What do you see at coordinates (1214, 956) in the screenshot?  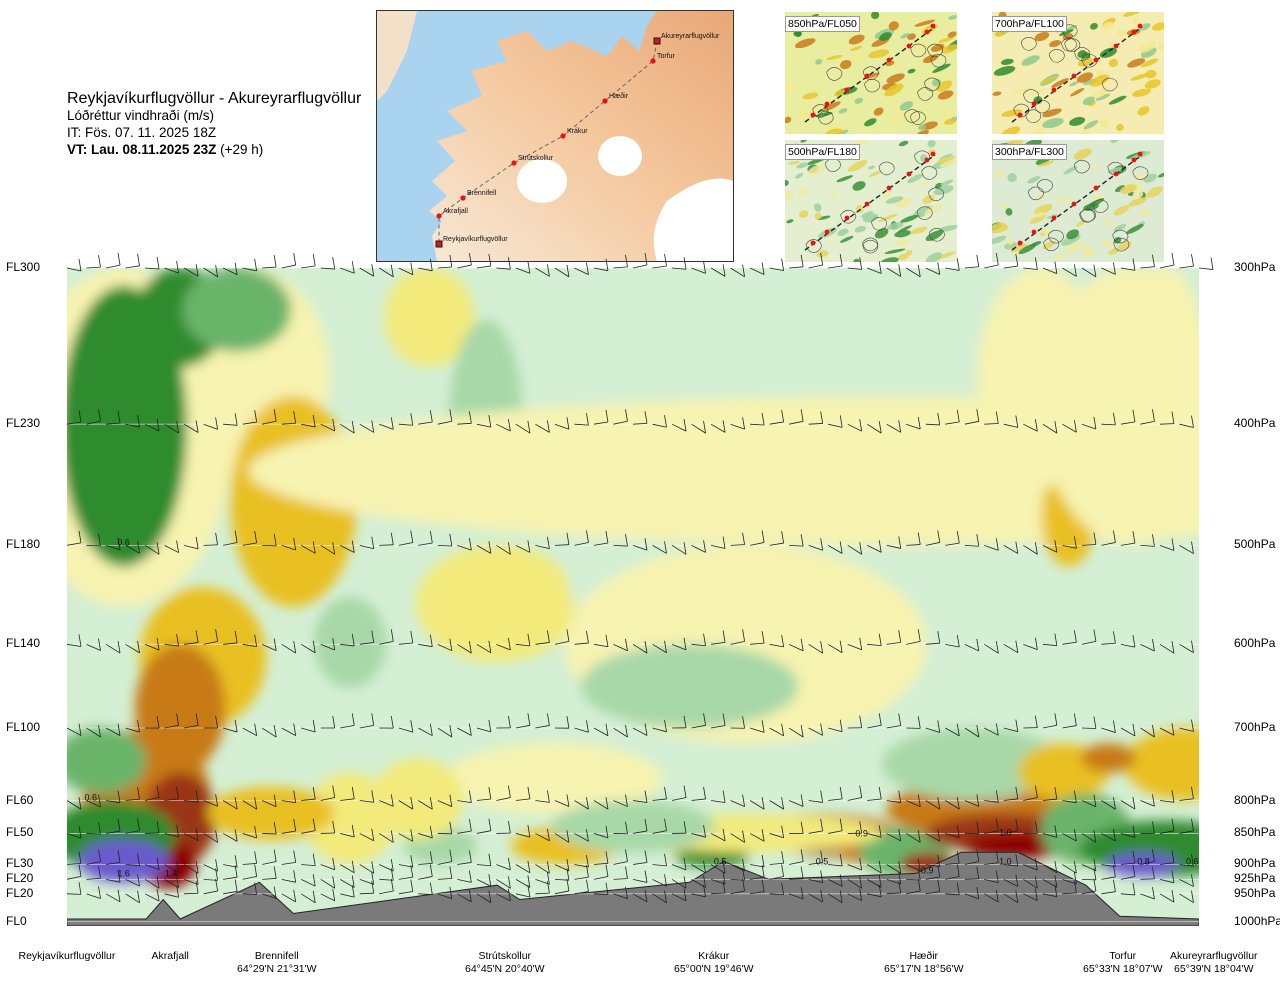 I see `station-name: Akureyrarflugvöllur` at bounding box center [1214, 956].